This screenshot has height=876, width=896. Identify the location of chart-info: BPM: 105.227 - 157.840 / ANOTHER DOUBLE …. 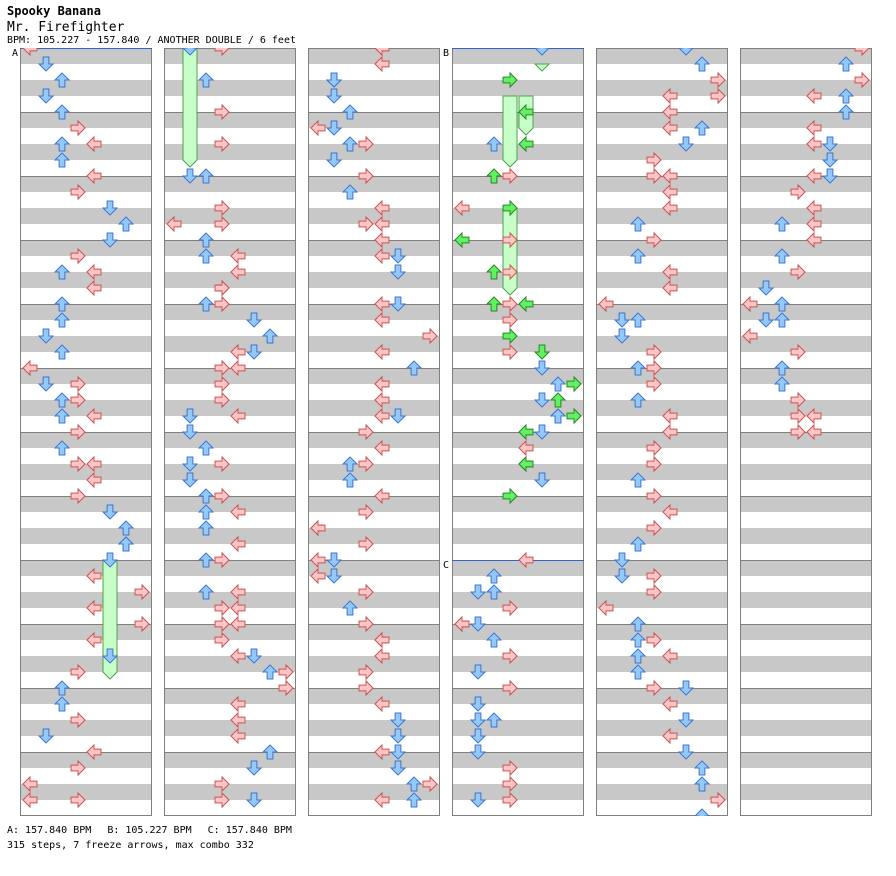
(151, 40).